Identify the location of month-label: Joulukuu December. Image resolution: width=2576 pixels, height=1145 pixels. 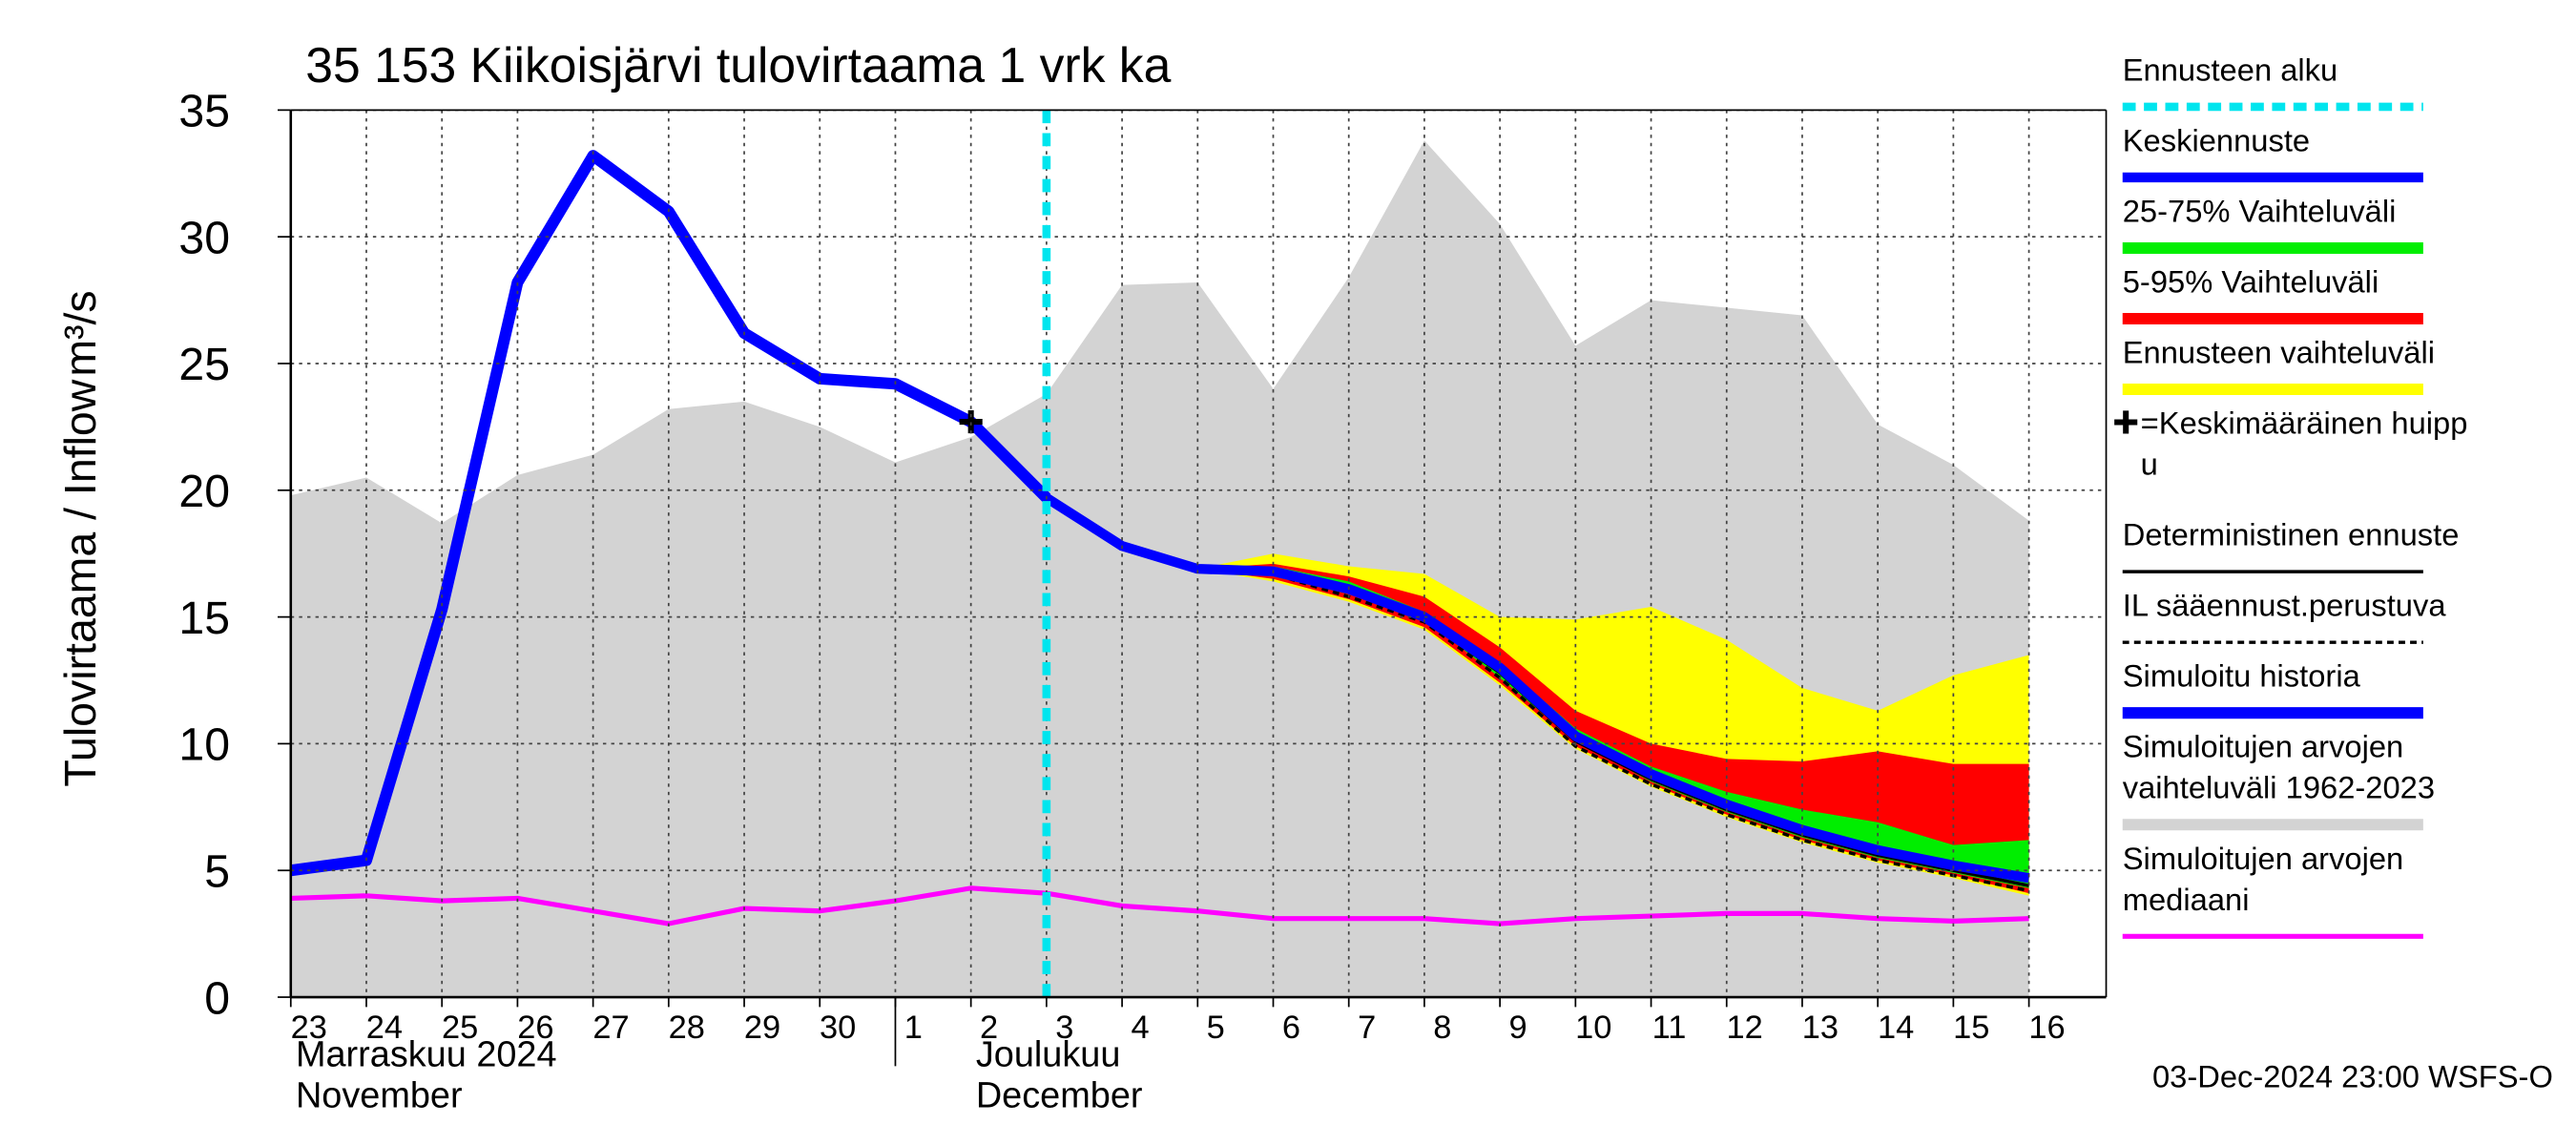
(1059, 1074).